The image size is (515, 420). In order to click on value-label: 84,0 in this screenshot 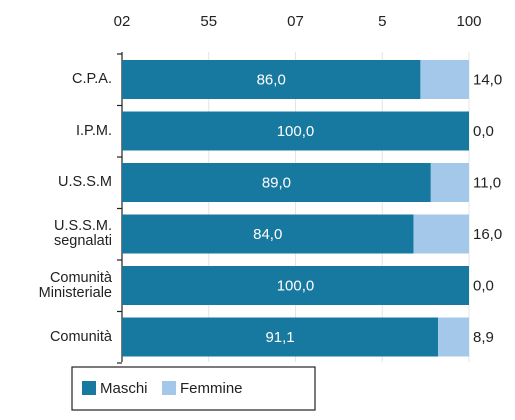, I will do `click(267, 234)`.